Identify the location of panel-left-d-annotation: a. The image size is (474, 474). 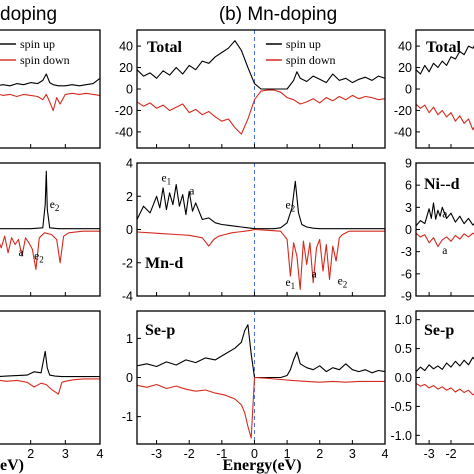
(21, 253).